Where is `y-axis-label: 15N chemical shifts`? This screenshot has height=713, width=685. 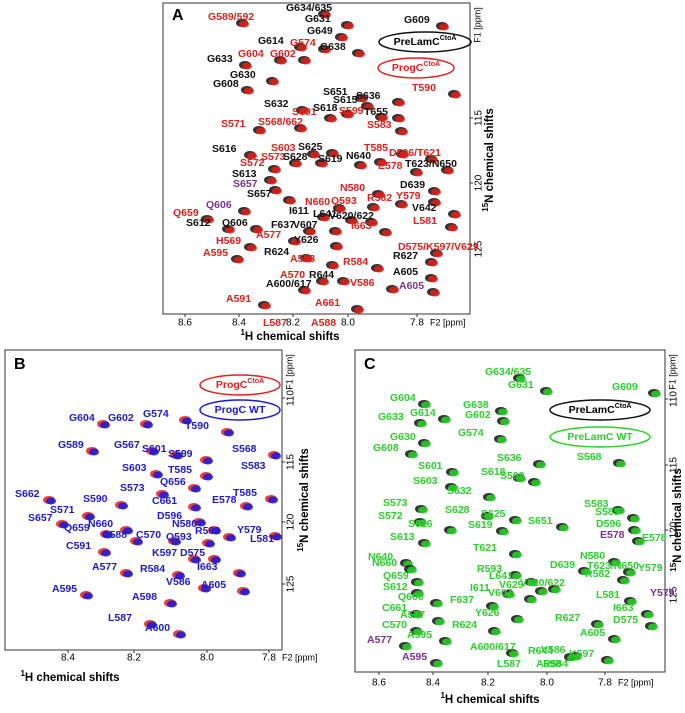
y-axis-label: 15N chemical shifts is located at coordinates (488, 160).